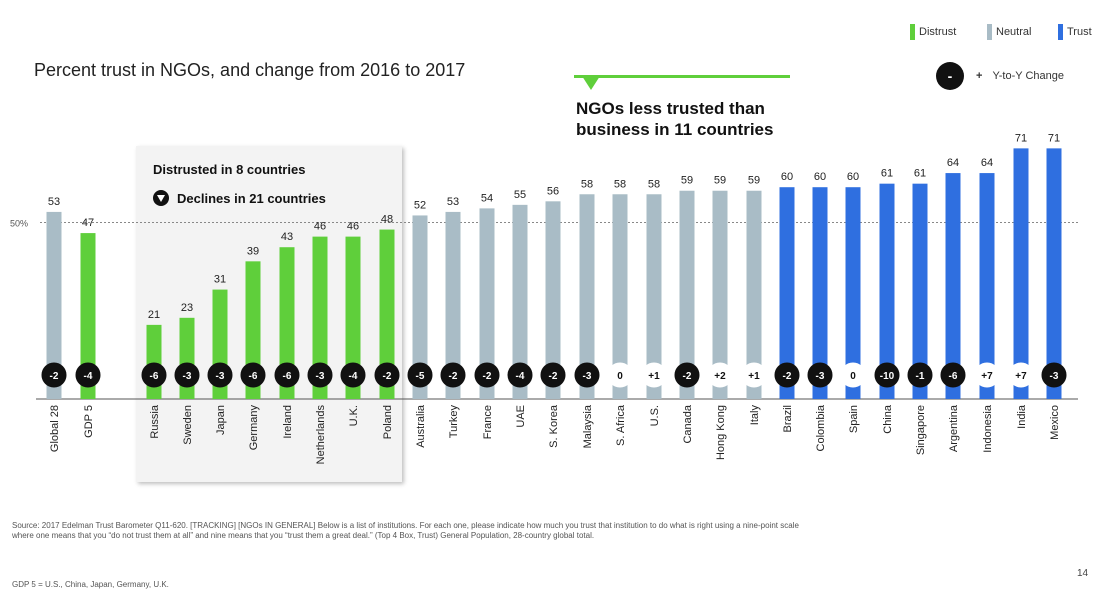 This screenshot has width=1107, height=602. I want to click on category-label: India, so click(1022, 416).